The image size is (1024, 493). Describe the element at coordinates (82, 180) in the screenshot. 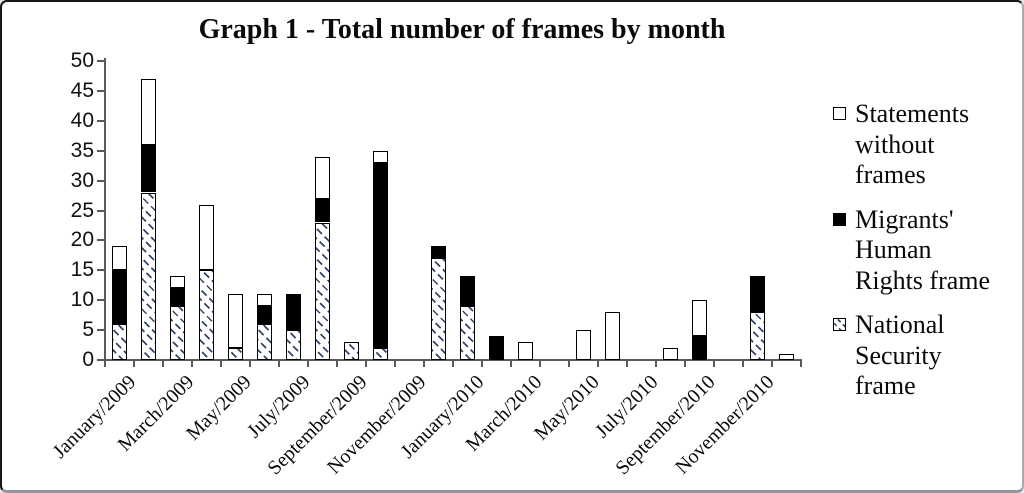

I see `y-axis-tick-label: 30` at that location.